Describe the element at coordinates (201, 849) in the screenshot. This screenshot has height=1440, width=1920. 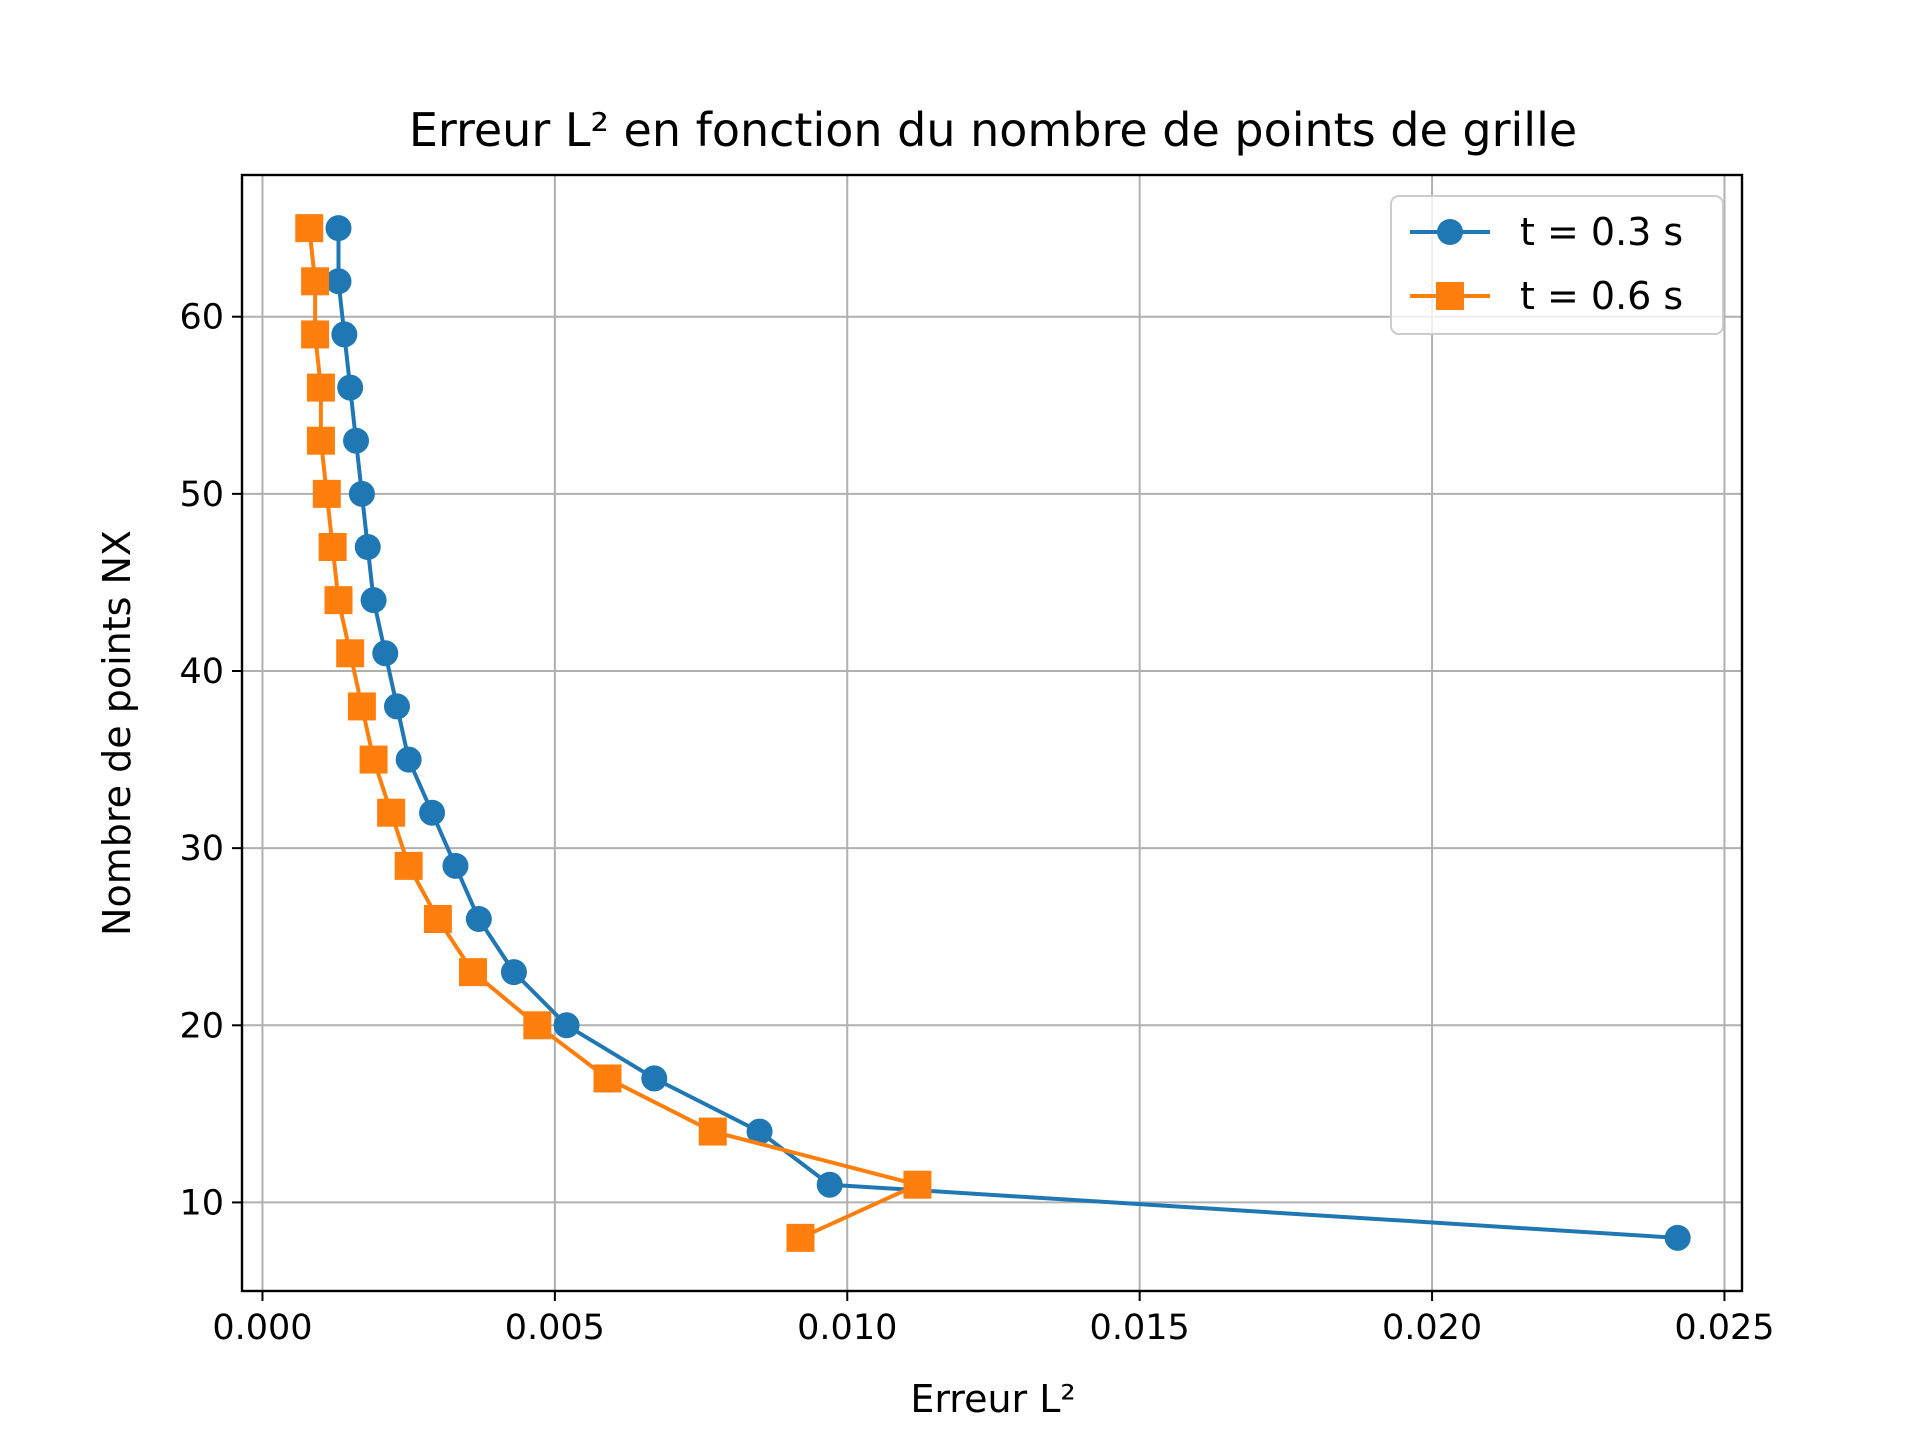
I see `y-tick-label: 30` at that location.